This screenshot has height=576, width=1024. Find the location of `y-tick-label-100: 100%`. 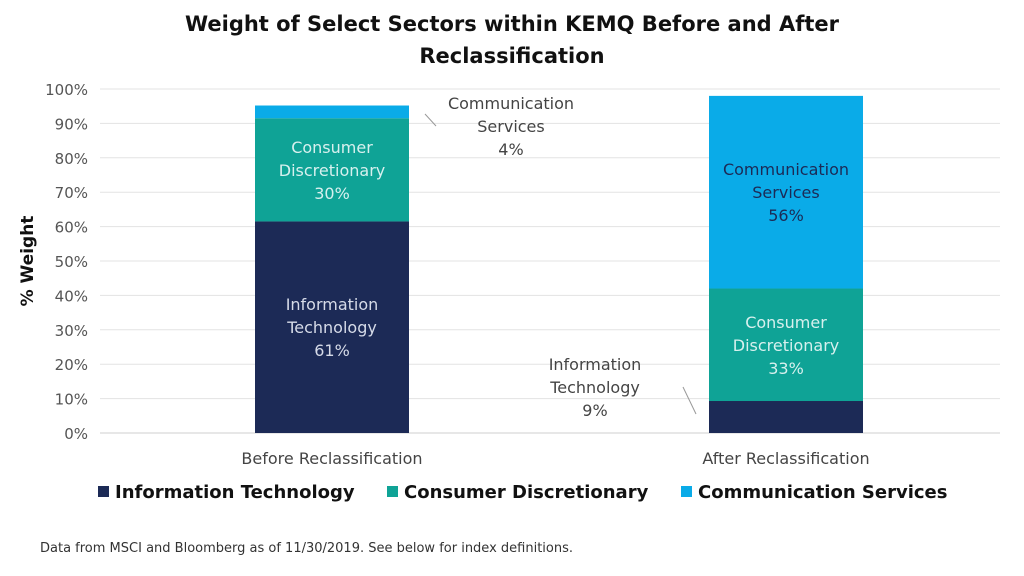

y-tick-label-100: 100% is located at coordinates (66, 90).